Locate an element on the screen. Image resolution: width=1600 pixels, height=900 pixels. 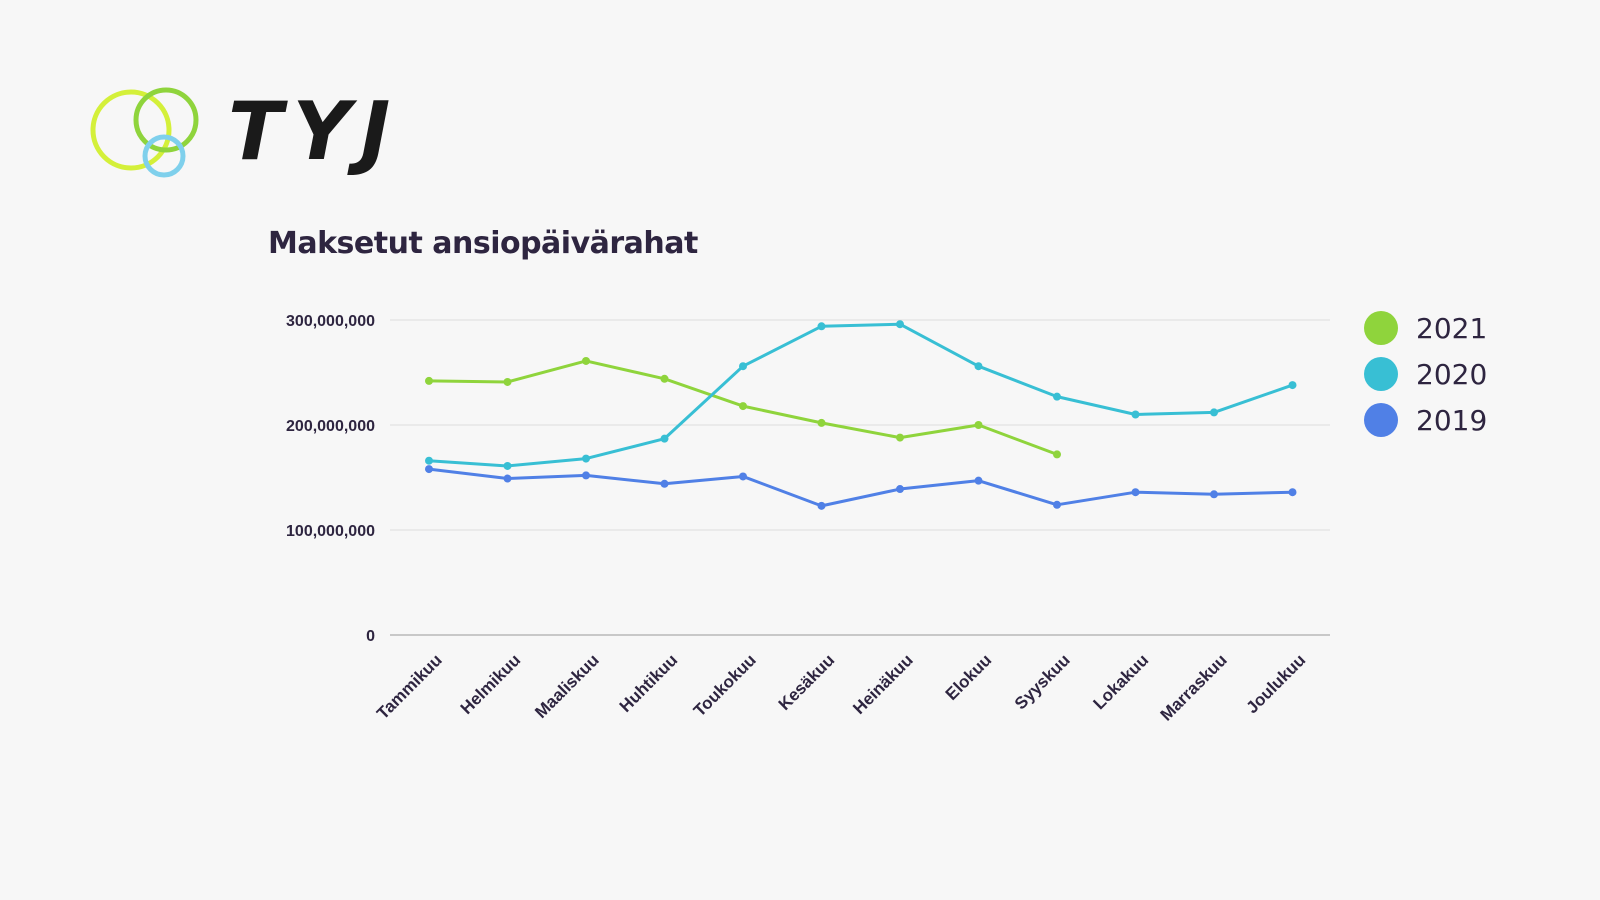
x-tick-label: Marraskuu is located at coordinates (1194, 687).